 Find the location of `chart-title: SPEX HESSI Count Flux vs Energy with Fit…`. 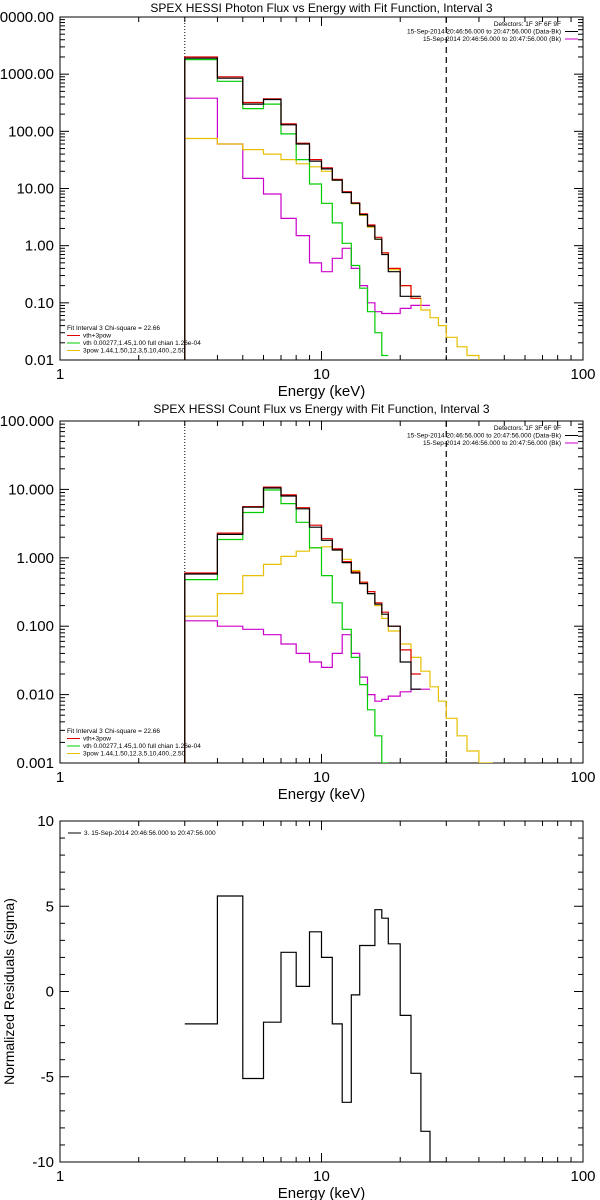

chart-title: SPEX HESSI Count Flux vs Energy with Fit… is located at coordinates (321, 409).